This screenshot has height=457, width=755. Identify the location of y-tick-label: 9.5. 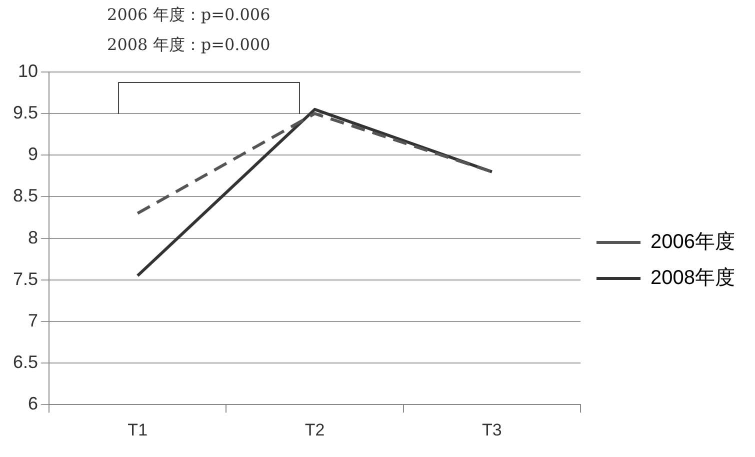
(25, 112).